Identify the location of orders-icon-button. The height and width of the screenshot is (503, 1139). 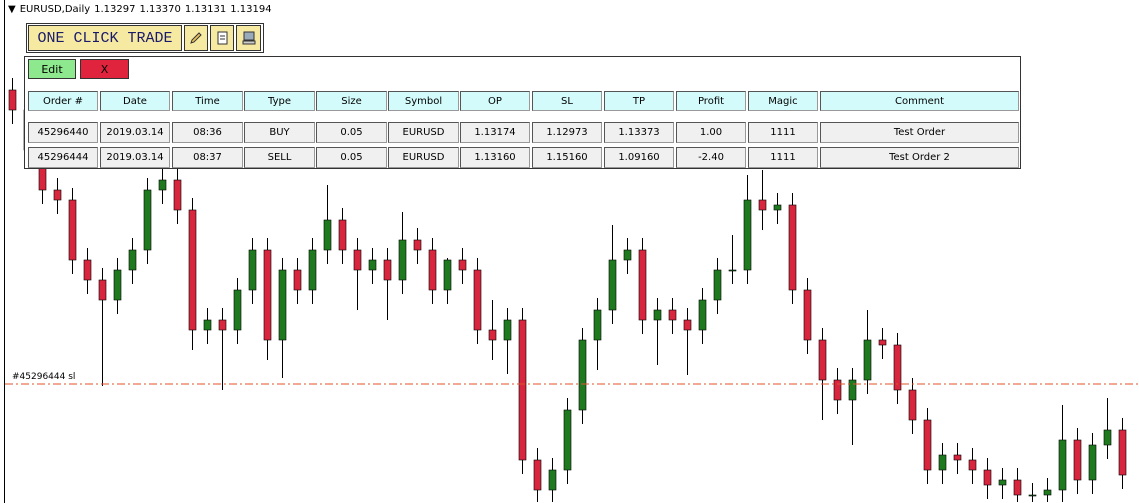
(222, 38).